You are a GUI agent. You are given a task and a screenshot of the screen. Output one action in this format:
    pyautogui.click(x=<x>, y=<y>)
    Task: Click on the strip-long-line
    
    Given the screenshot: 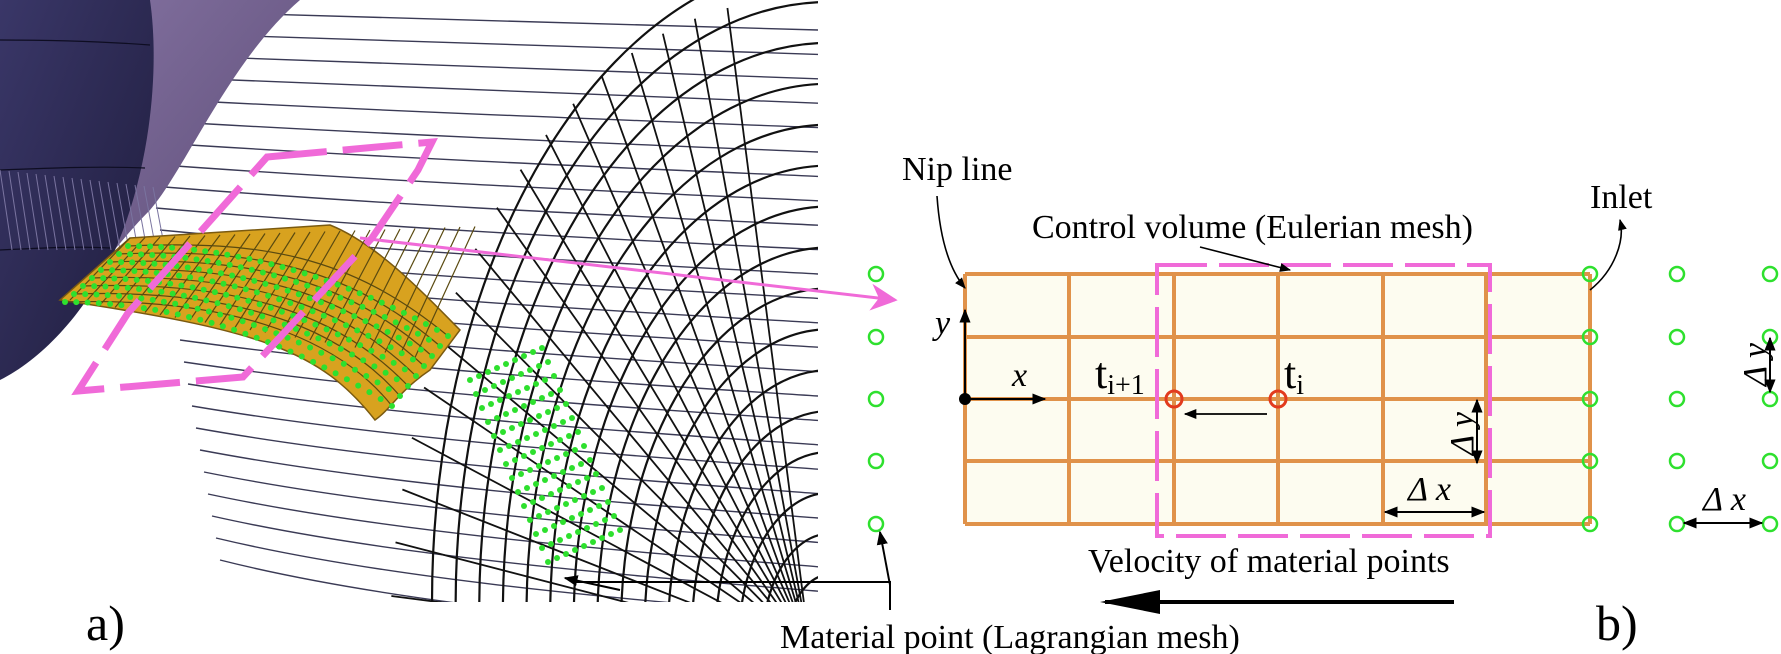 What is the action you would take?
    pyautogui.click(x=279, y=299)
    